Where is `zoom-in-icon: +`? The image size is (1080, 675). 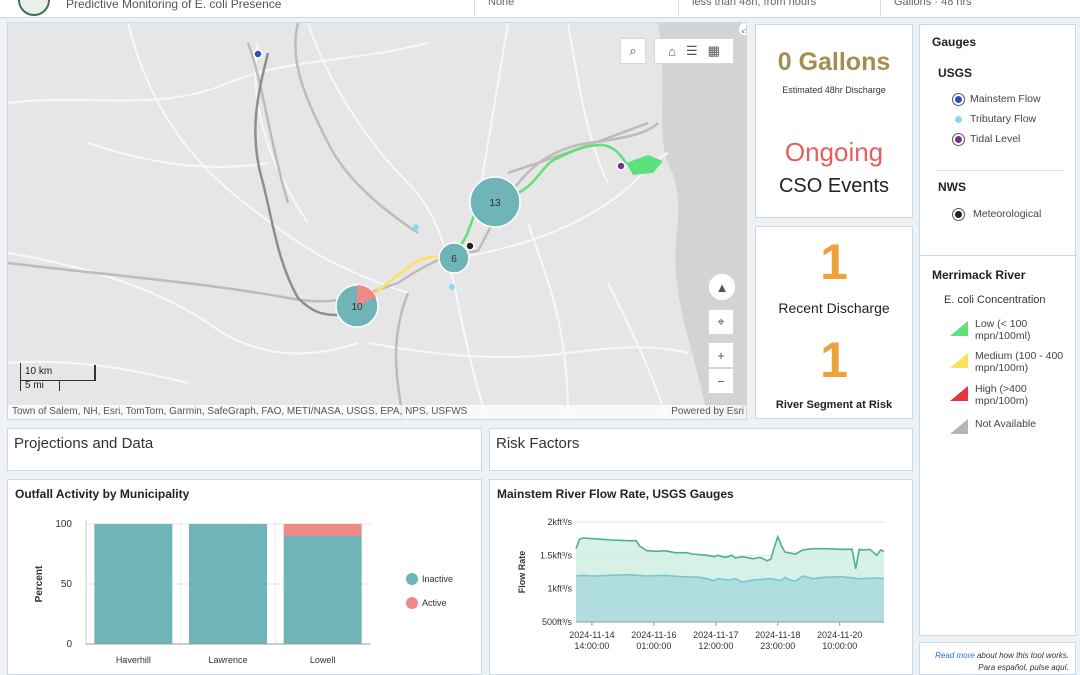 zoom-in-icon: + is located at coordinates (721, 355).